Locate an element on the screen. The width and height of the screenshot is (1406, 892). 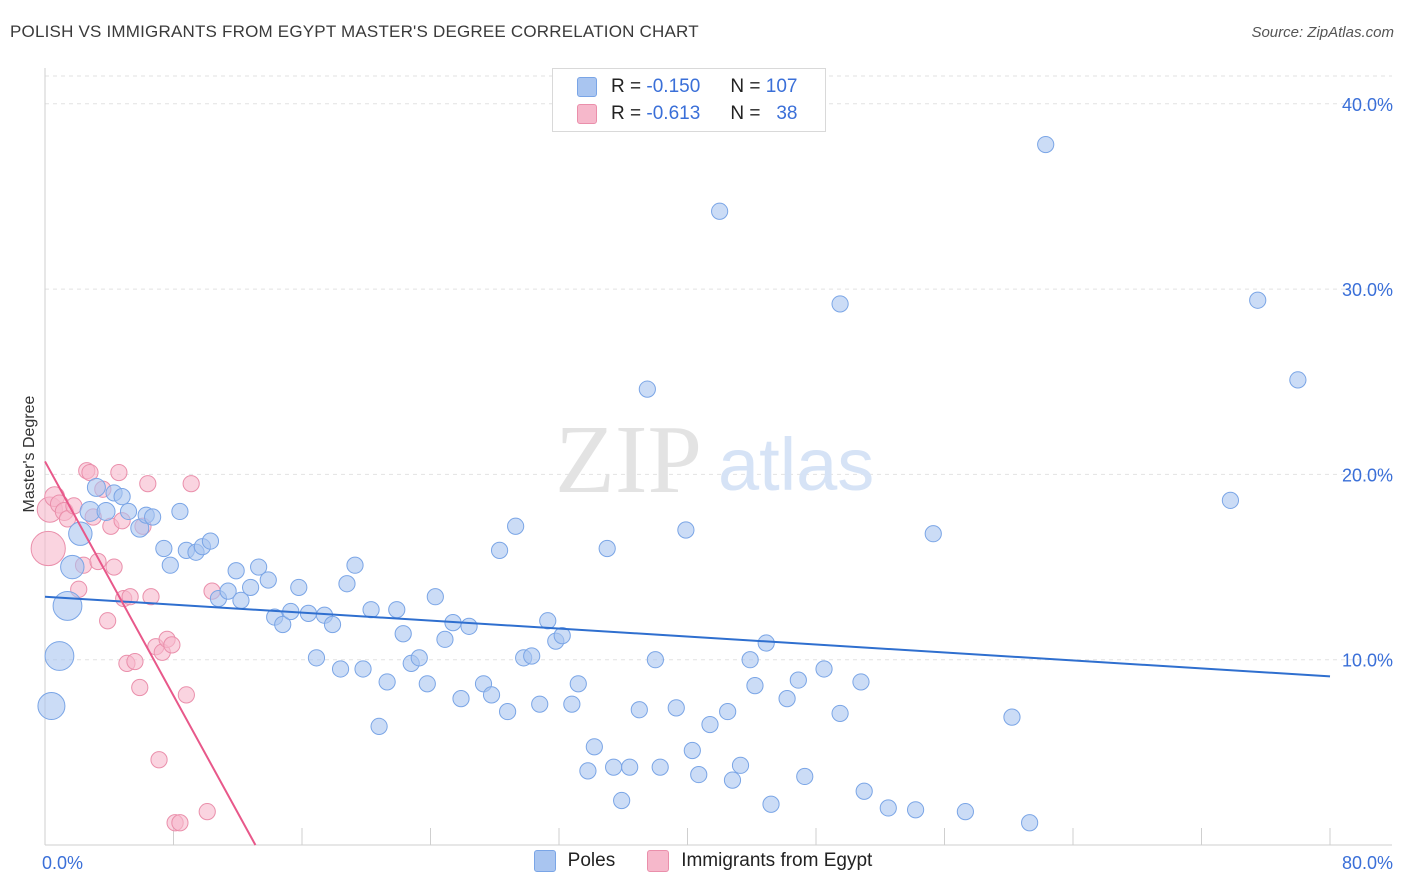
watermark-zip: ZIP is located at coordinates (628, 460).